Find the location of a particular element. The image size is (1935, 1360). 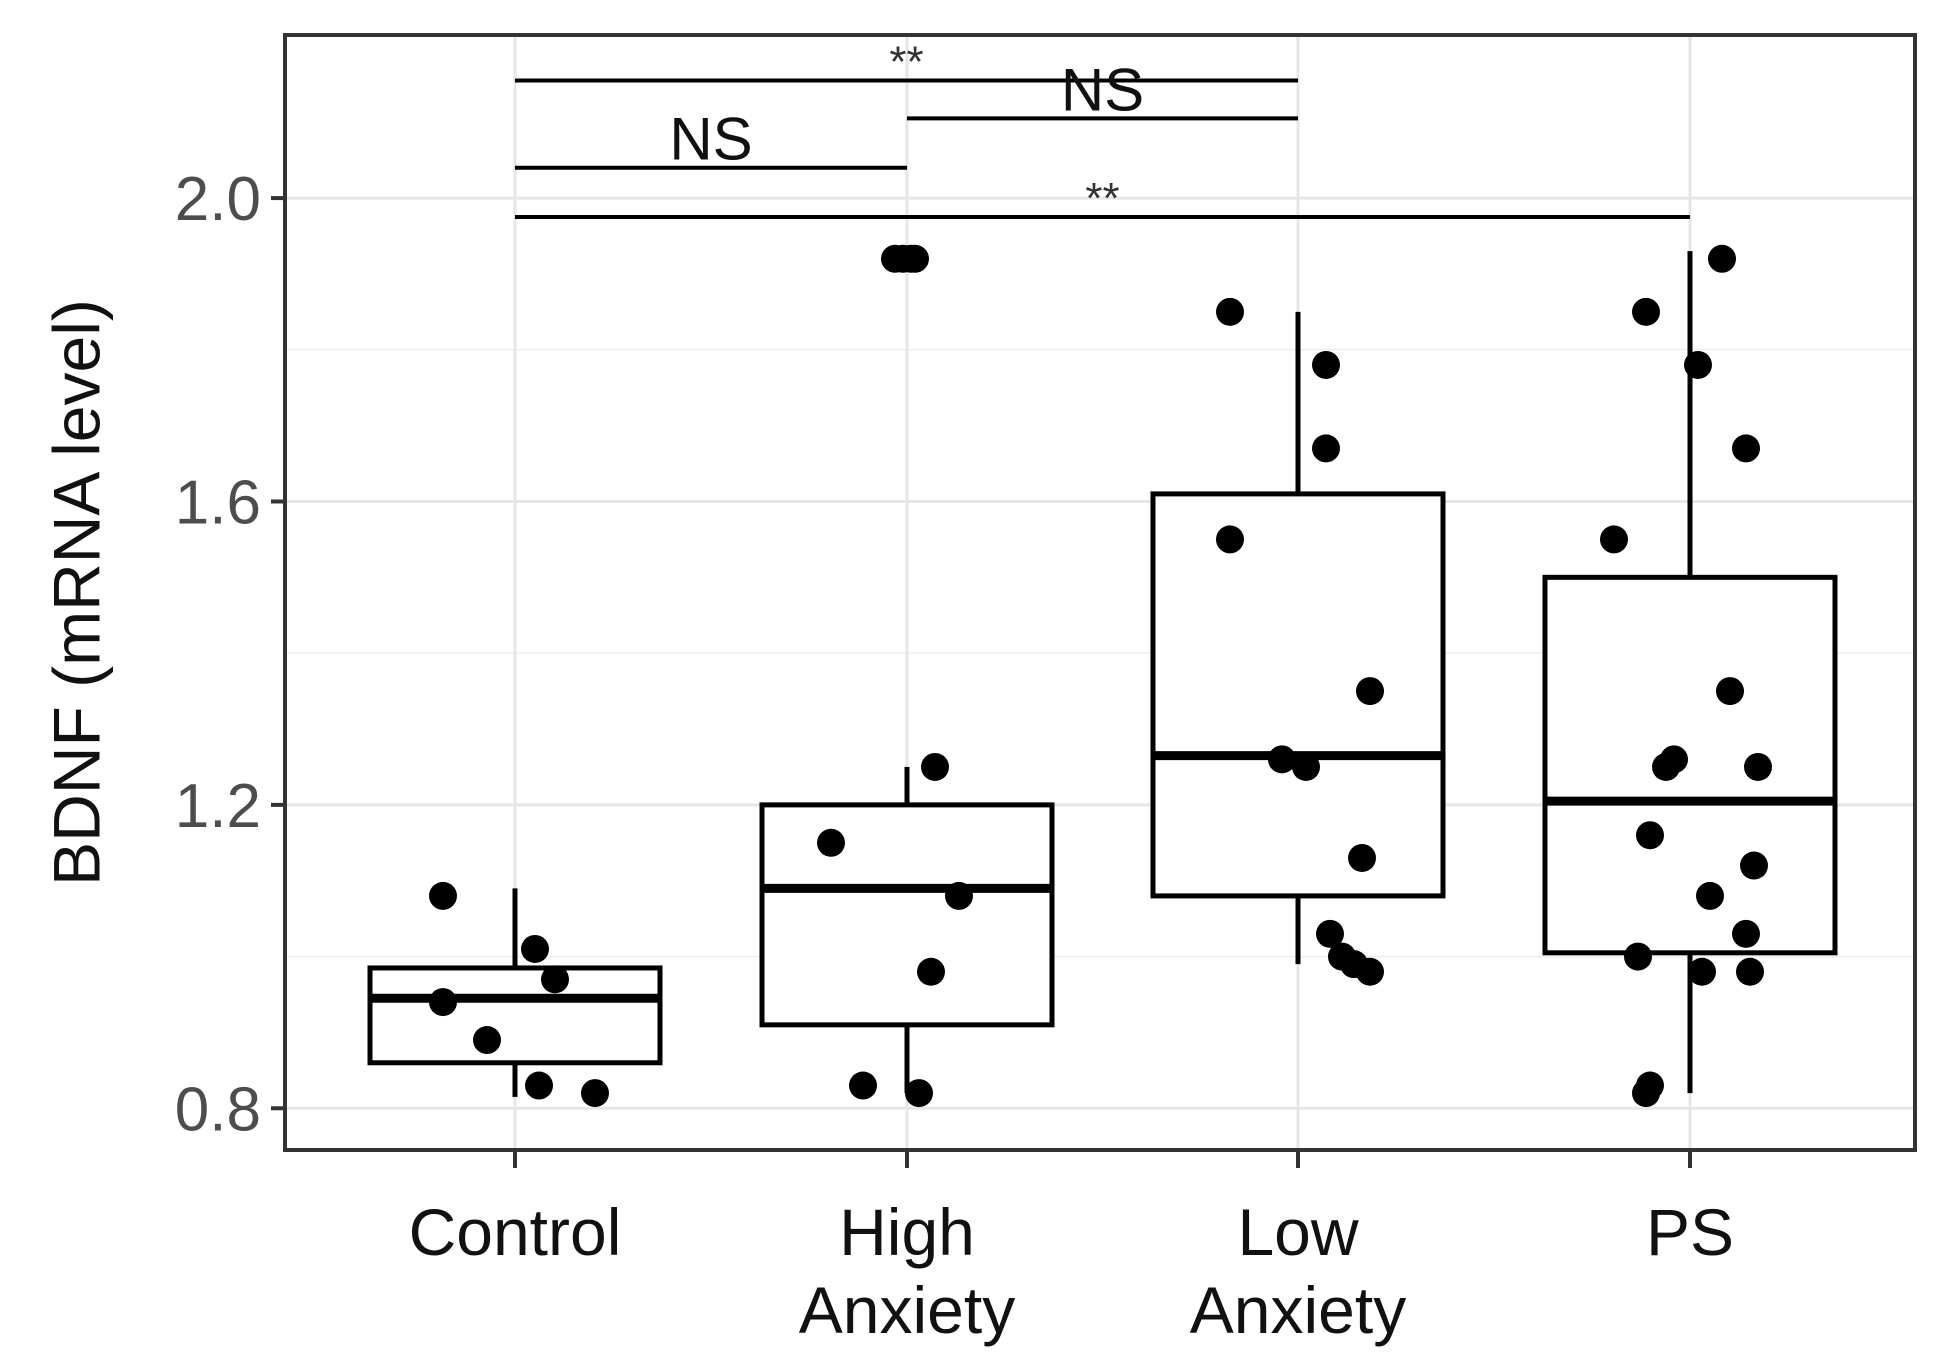

y-tick-label: 1.2 is located at coordinates (218, 806).